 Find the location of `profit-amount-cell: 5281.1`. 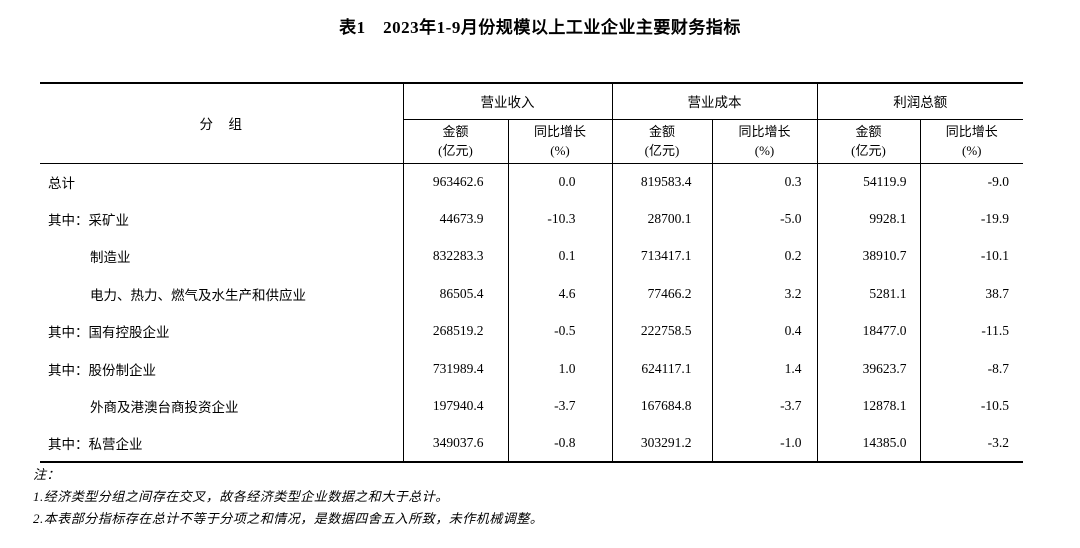

profit-amount-cell: 5281.1 is located at coordinates (868, 294).